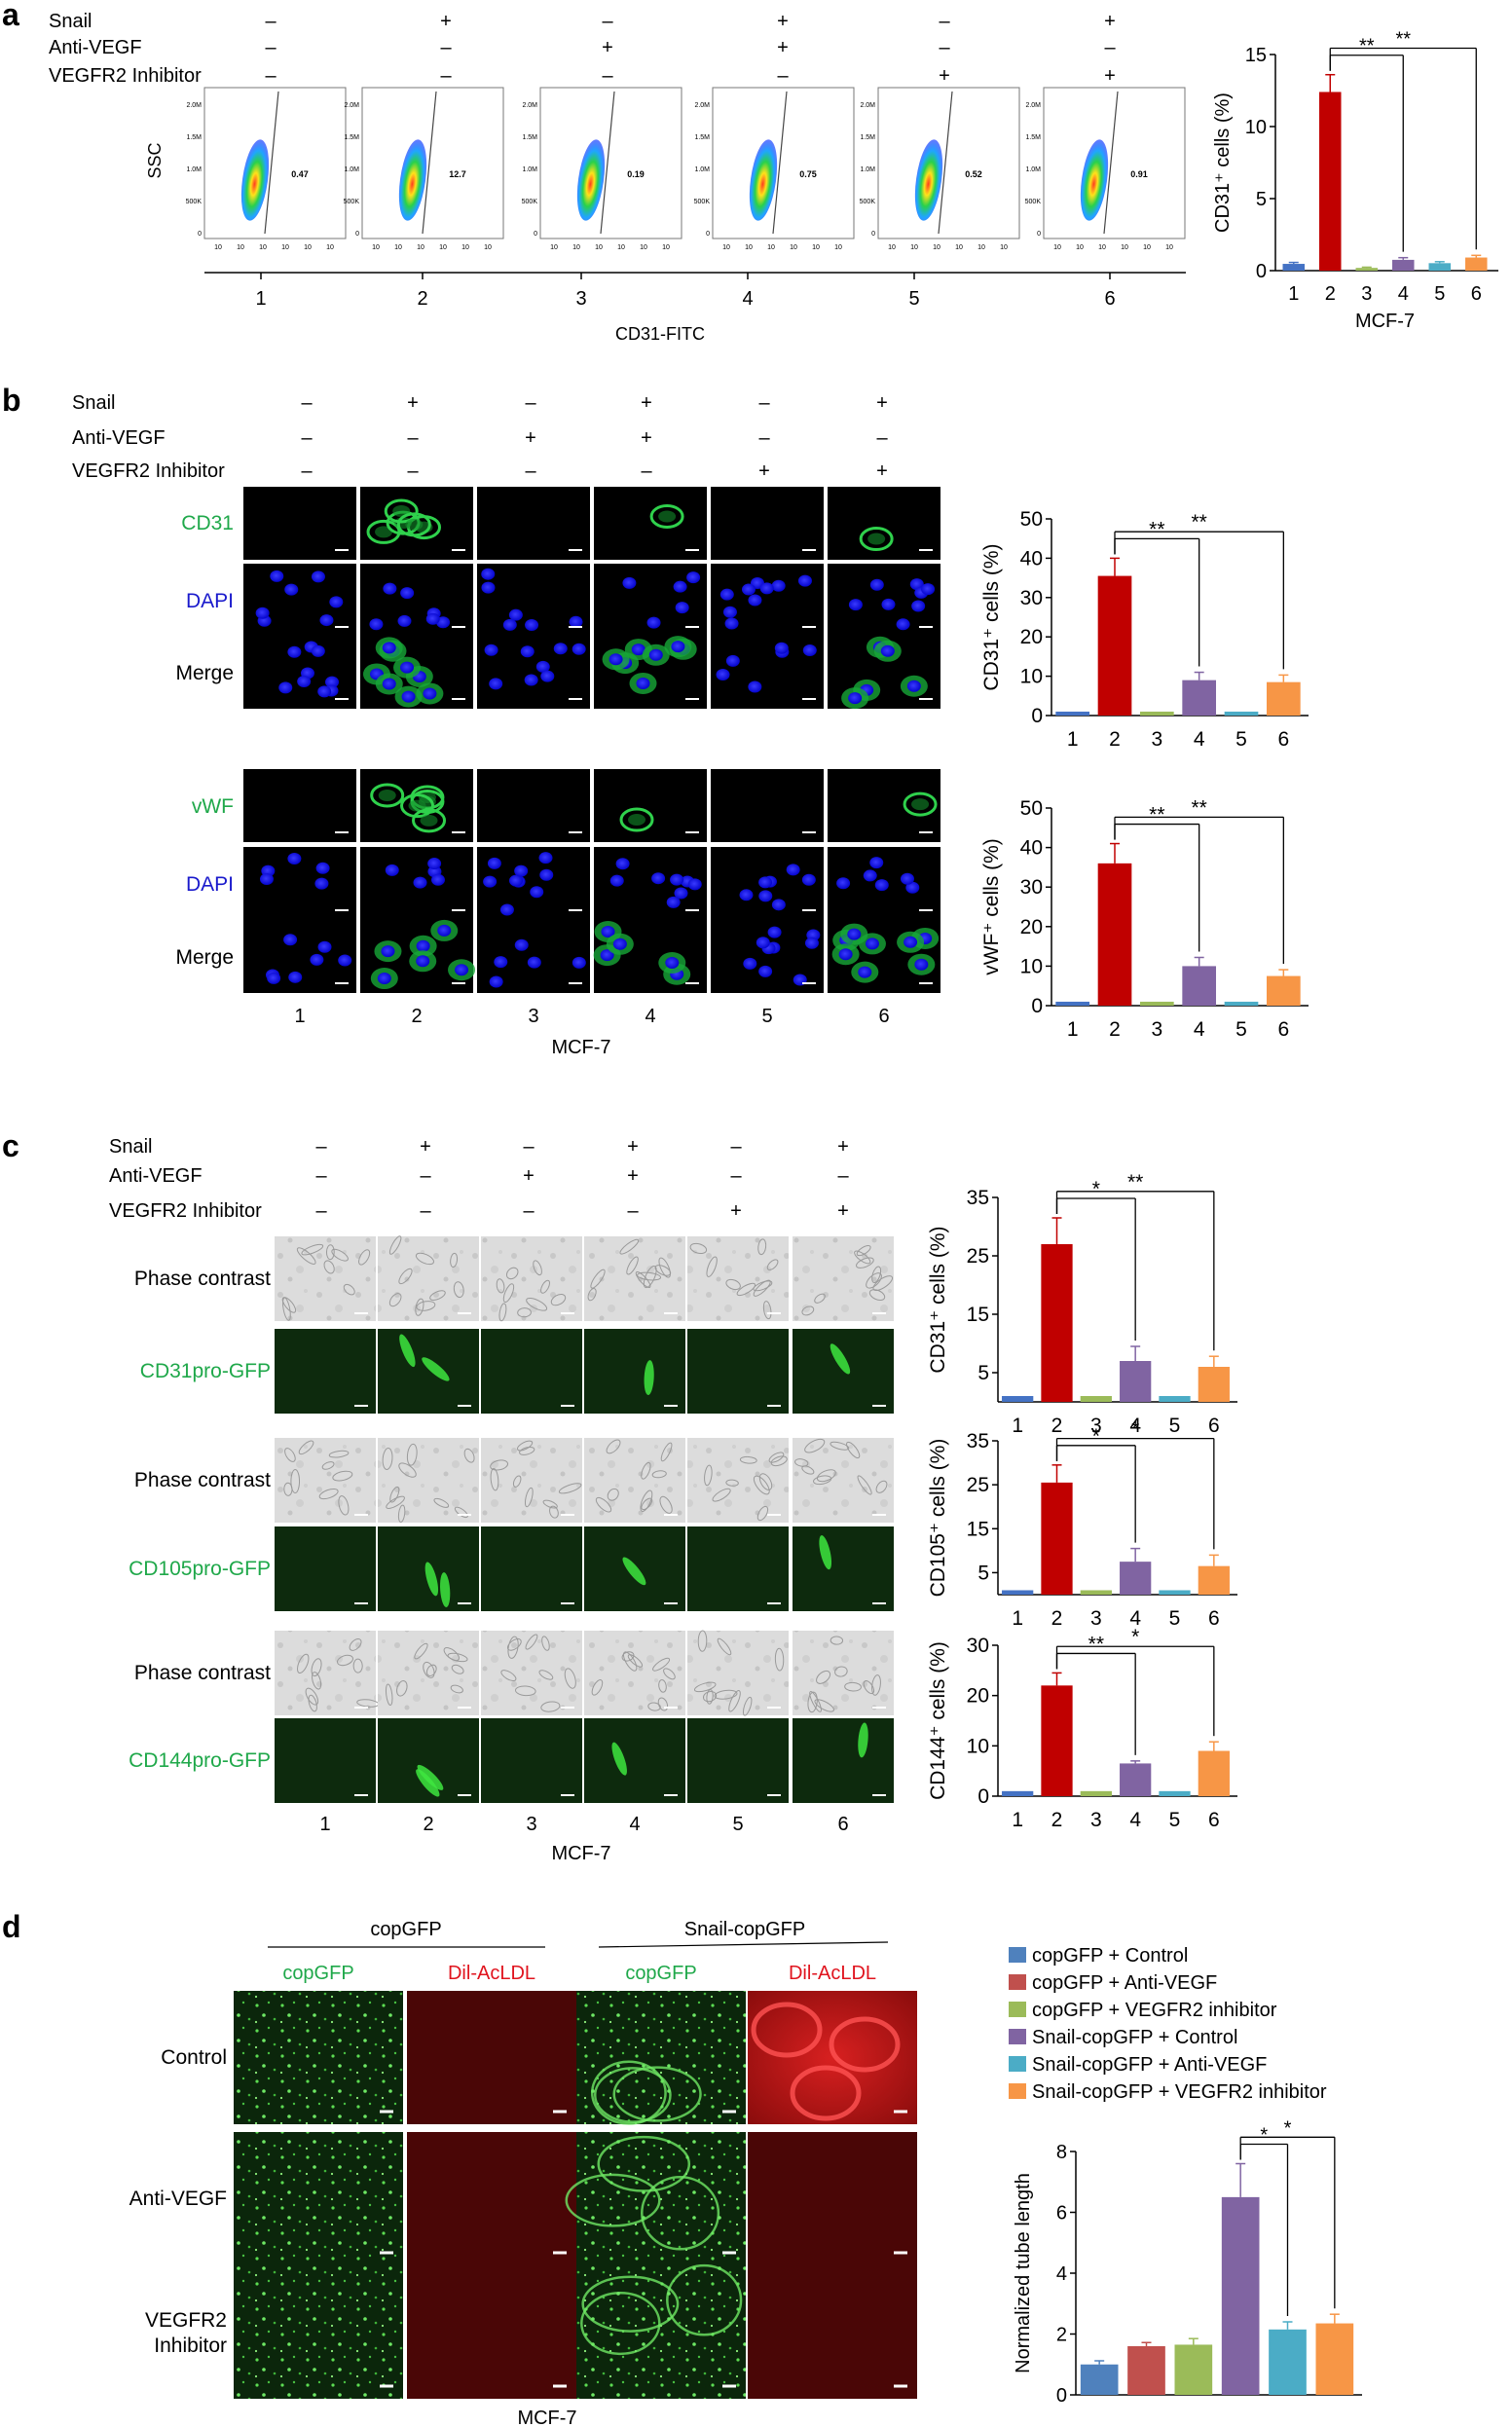 The image size is (1512, 2427). What do you see at coordinates (387, 795) in the screenshot?
I see `marker-cell` at bounding box center [387, 795].